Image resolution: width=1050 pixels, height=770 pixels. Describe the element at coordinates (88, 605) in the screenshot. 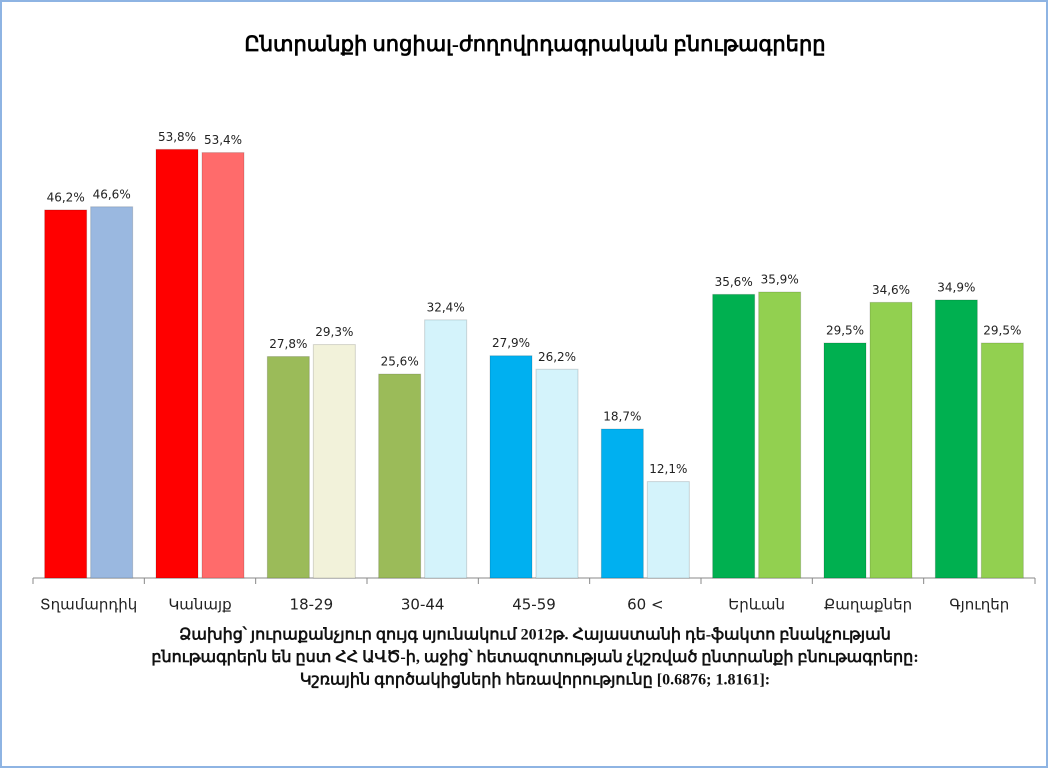

I see `x-tick-label: Տղամարդիկ` at that location.